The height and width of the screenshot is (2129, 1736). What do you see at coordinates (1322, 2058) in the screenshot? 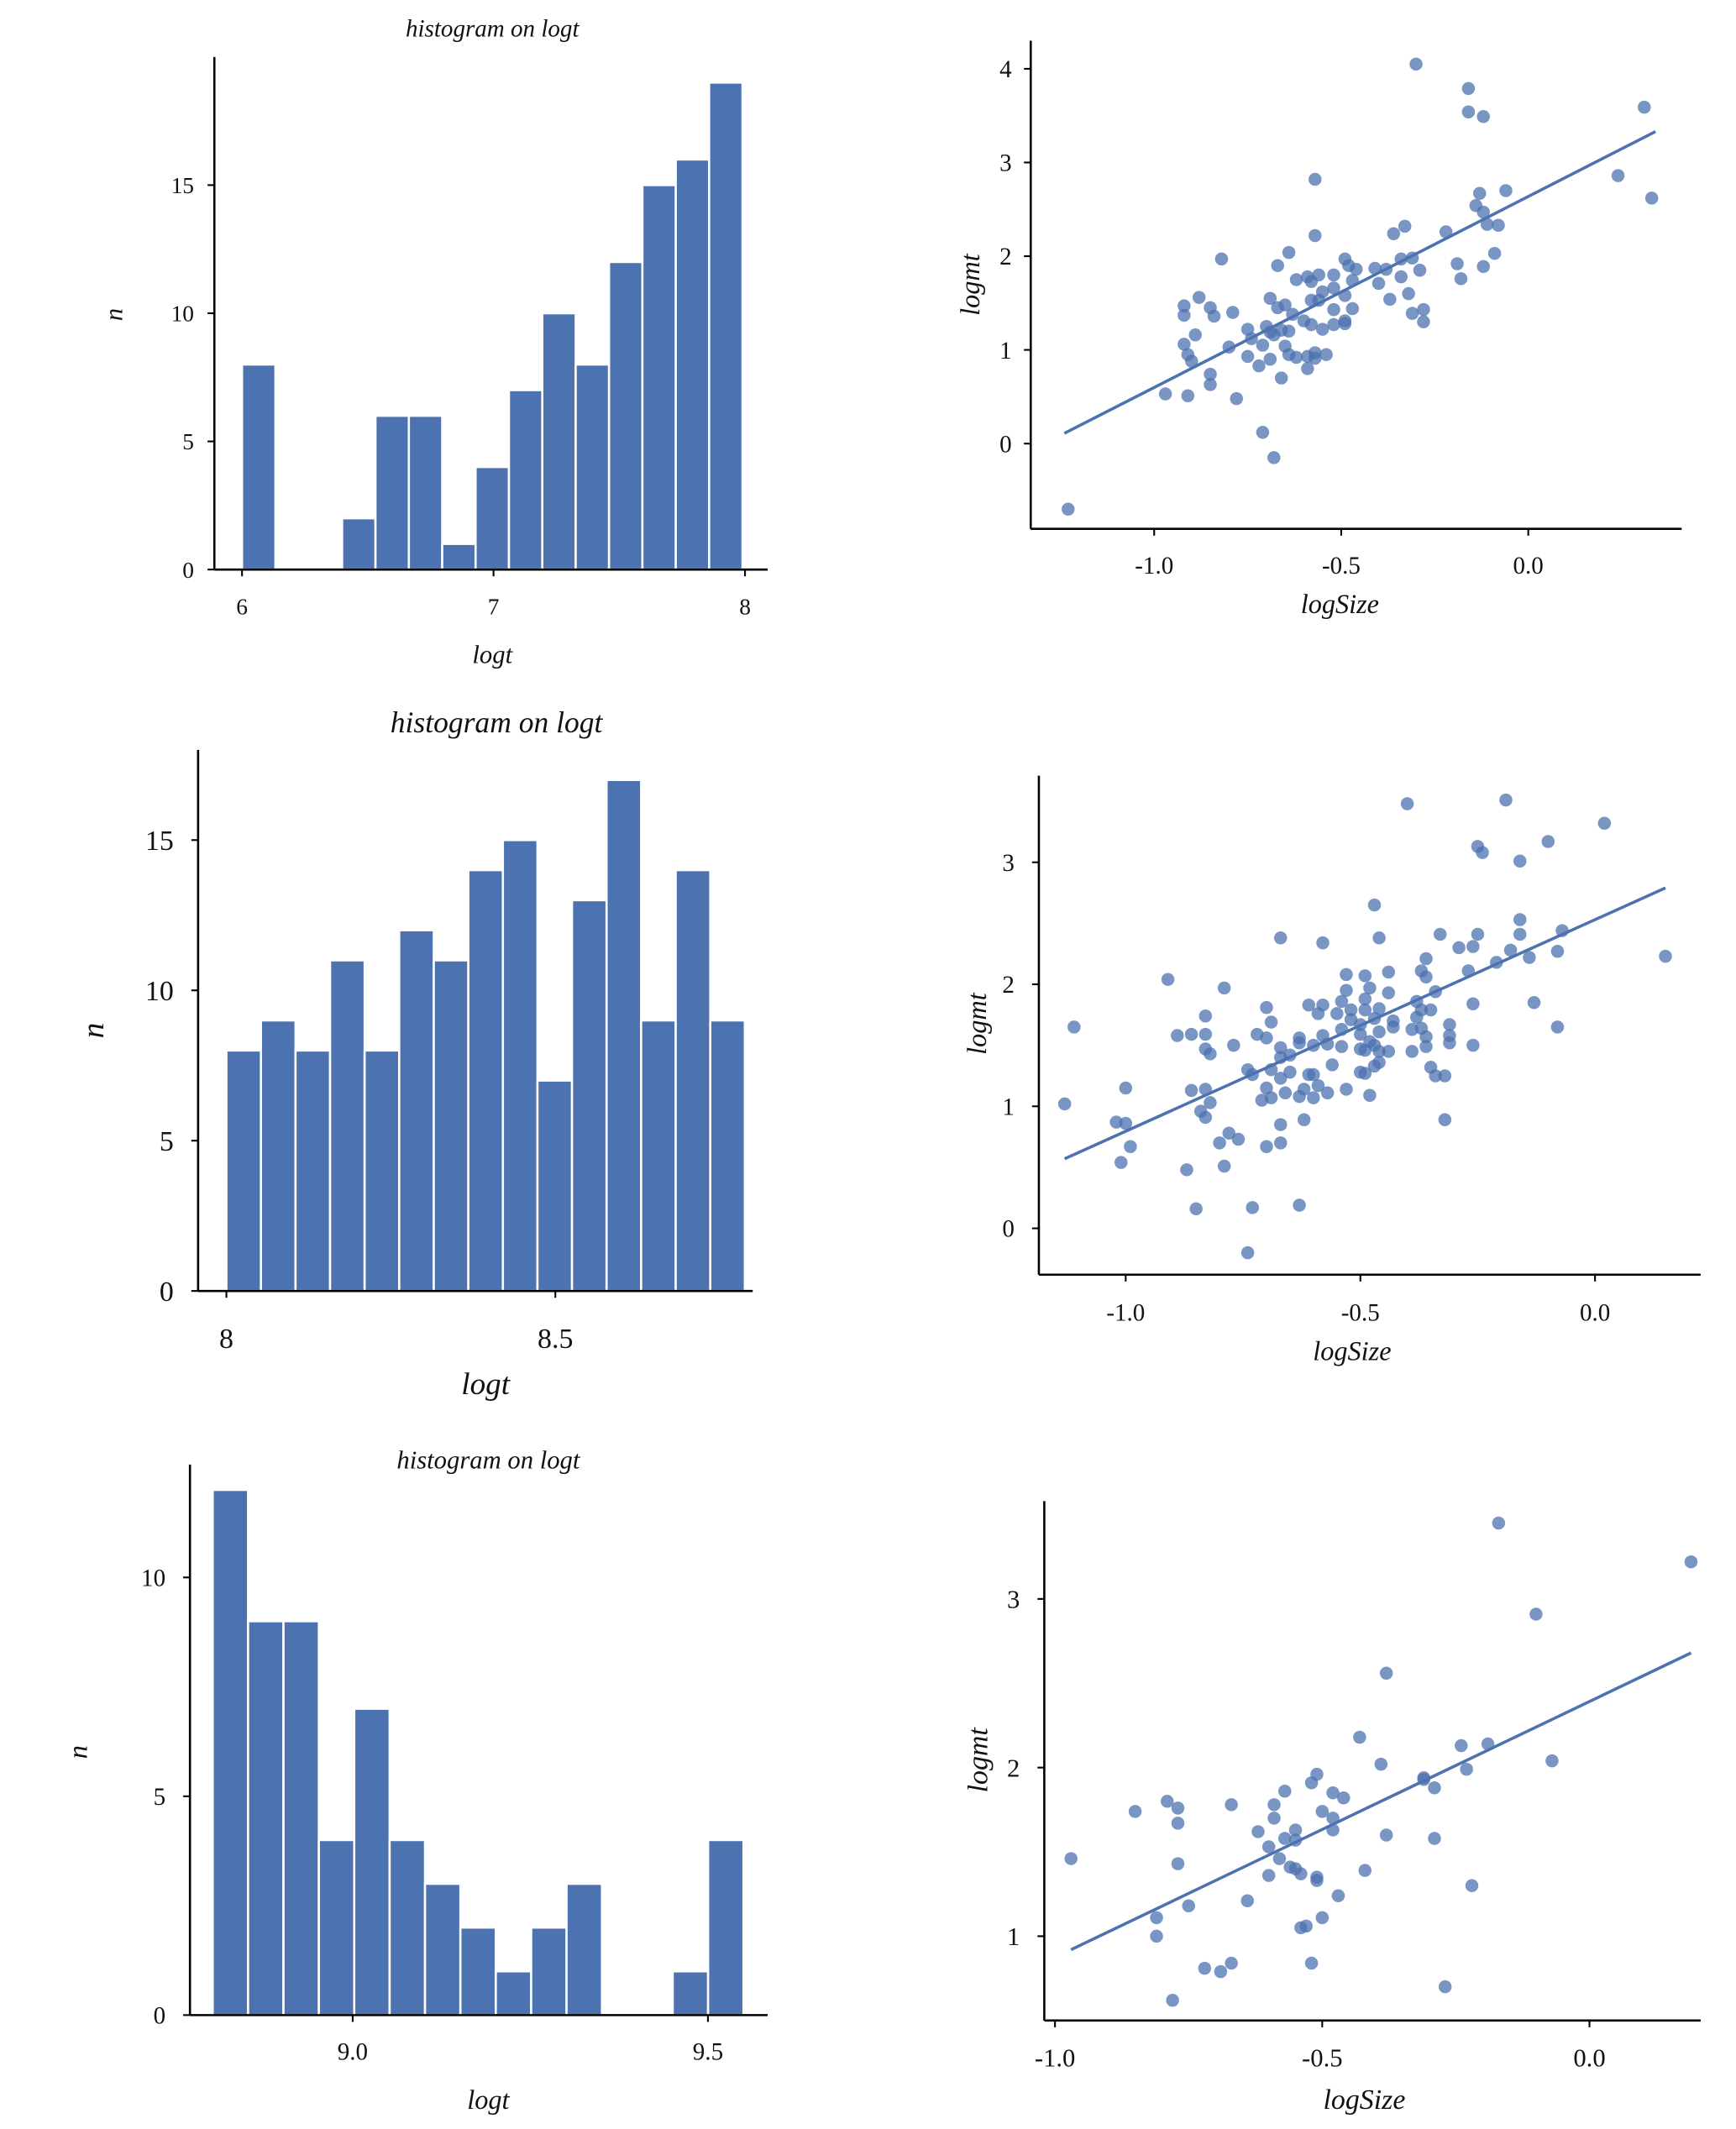
I see `x-tick-label: -0.5` at bounding box center [1322, 2058].